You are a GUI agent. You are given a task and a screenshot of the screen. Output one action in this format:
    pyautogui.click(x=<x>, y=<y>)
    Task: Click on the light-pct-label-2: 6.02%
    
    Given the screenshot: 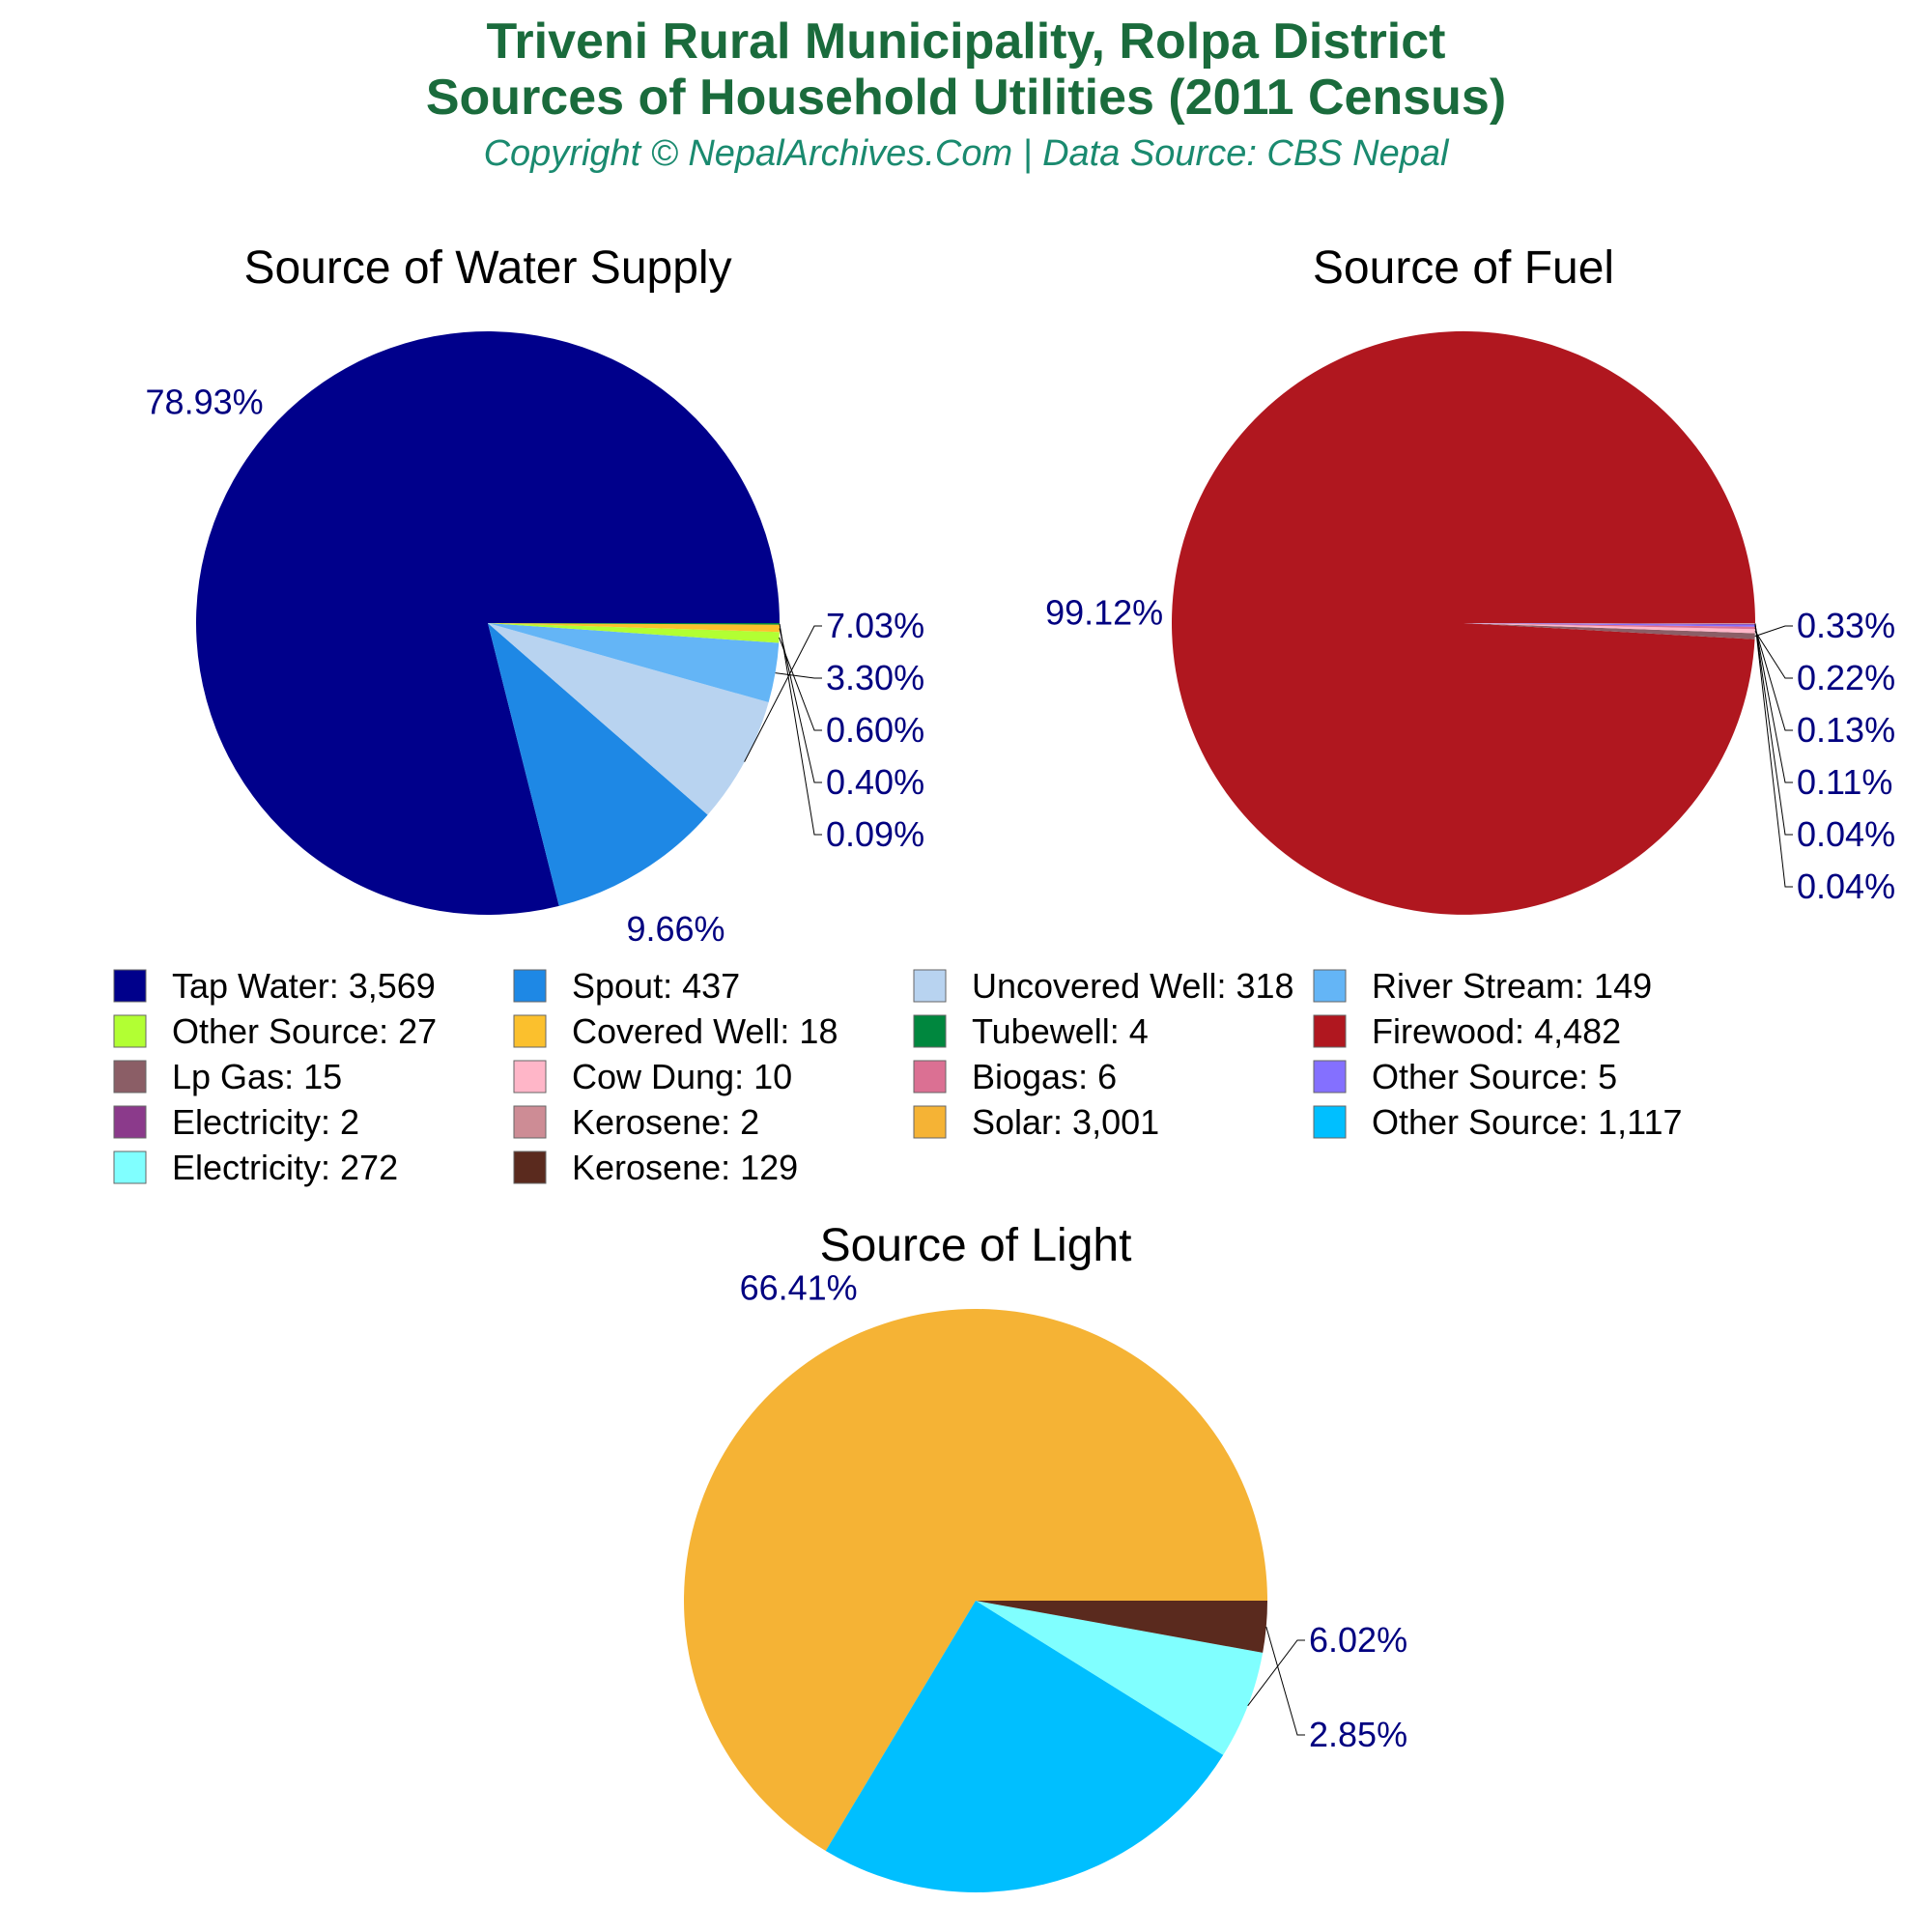 What is the action you would take?
    pyautogui.click(x=1358, y=1640)
    